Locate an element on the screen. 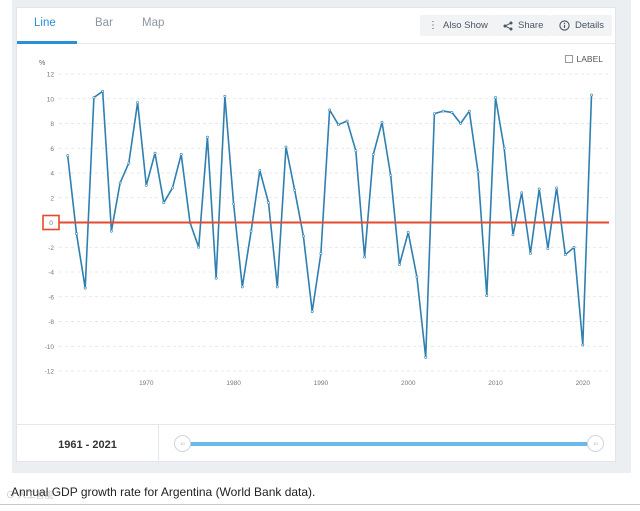 This screenshot has height=511, width=640. share-button: Share is located at coordinates (523, 25).